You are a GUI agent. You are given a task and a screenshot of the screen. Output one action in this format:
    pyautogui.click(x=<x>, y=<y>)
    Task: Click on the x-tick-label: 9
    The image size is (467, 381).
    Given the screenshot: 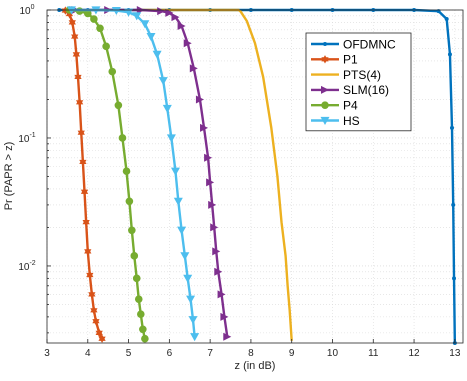 What is the action you would take?
    pyautogui.click(x=292, y=353)
    